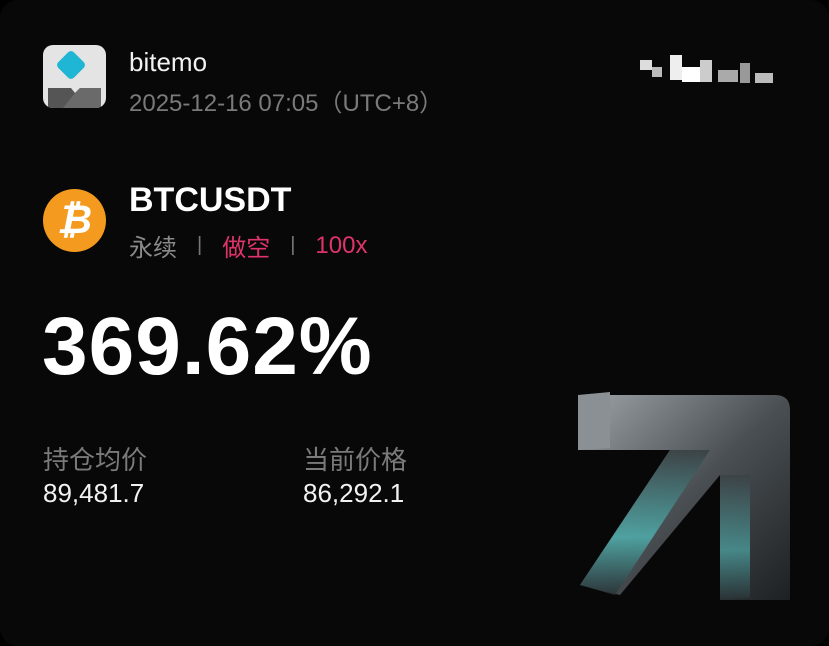 The height and width of the screenshot is (646, 829). I want to click on symbol: BTCUSDT, so click(210, 200).